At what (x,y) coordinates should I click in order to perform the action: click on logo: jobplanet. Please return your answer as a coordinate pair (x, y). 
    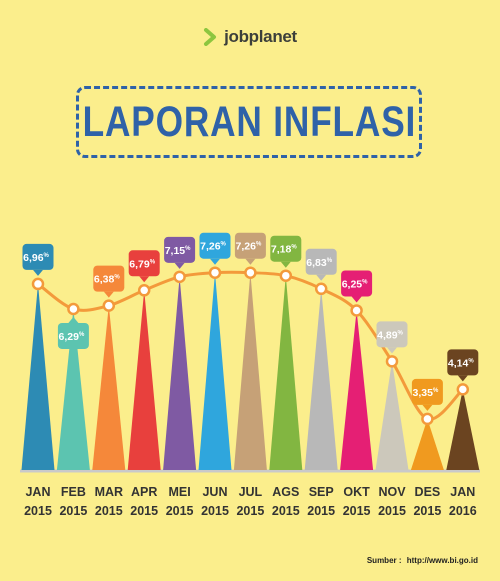
    Looking at the image, I should click on (250, 37).